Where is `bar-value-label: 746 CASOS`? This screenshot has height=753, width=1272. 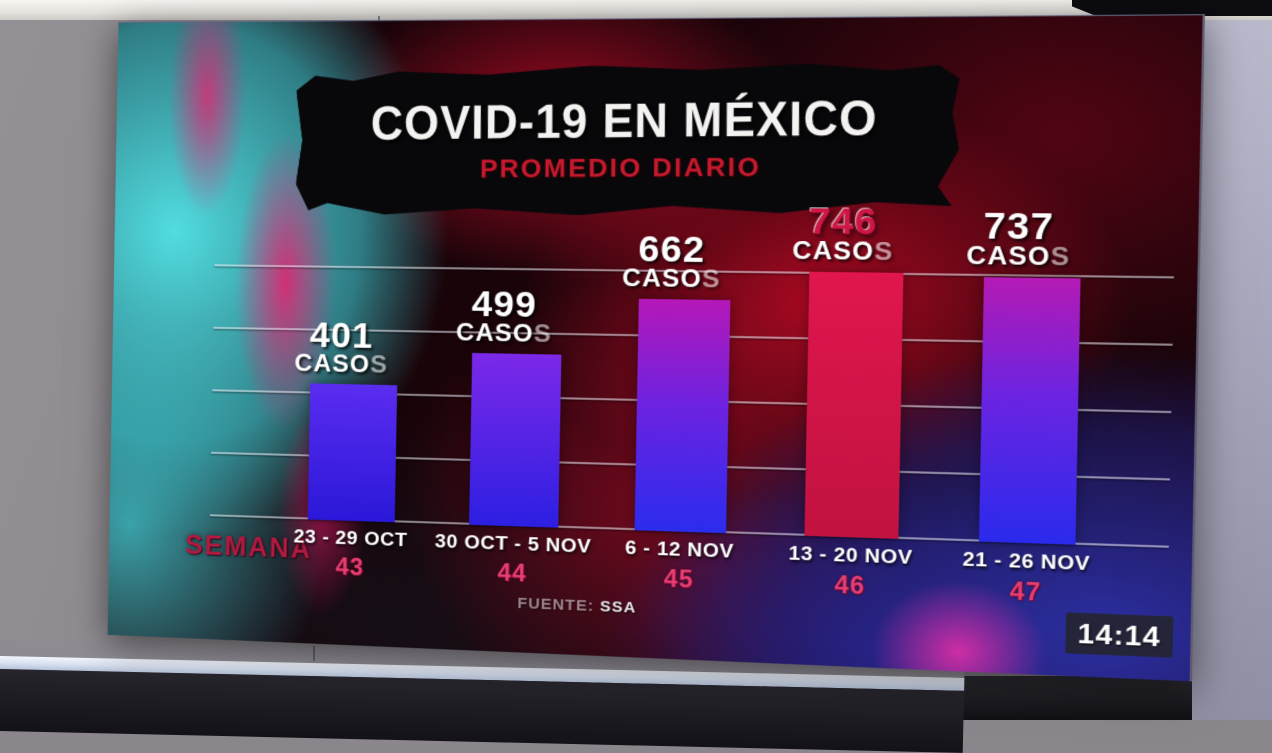
bar-value-label: 746 CASOS is located at coordinates (843, 233).